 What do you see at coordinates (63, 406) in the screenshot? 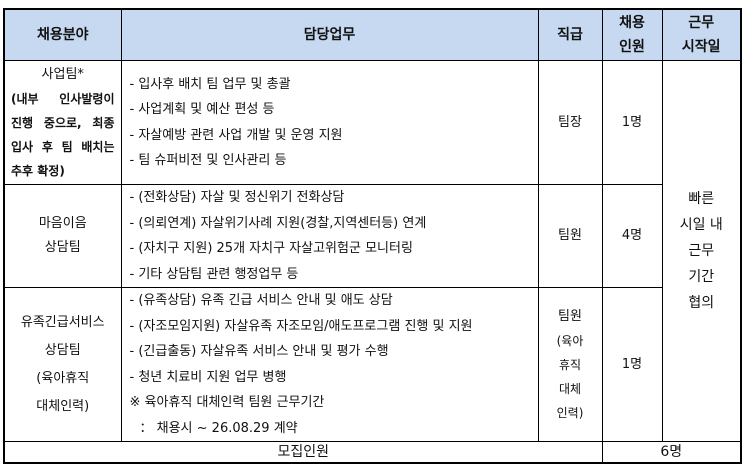
I see `dept-line: 대체인력)` at bounding box center [63, 406].